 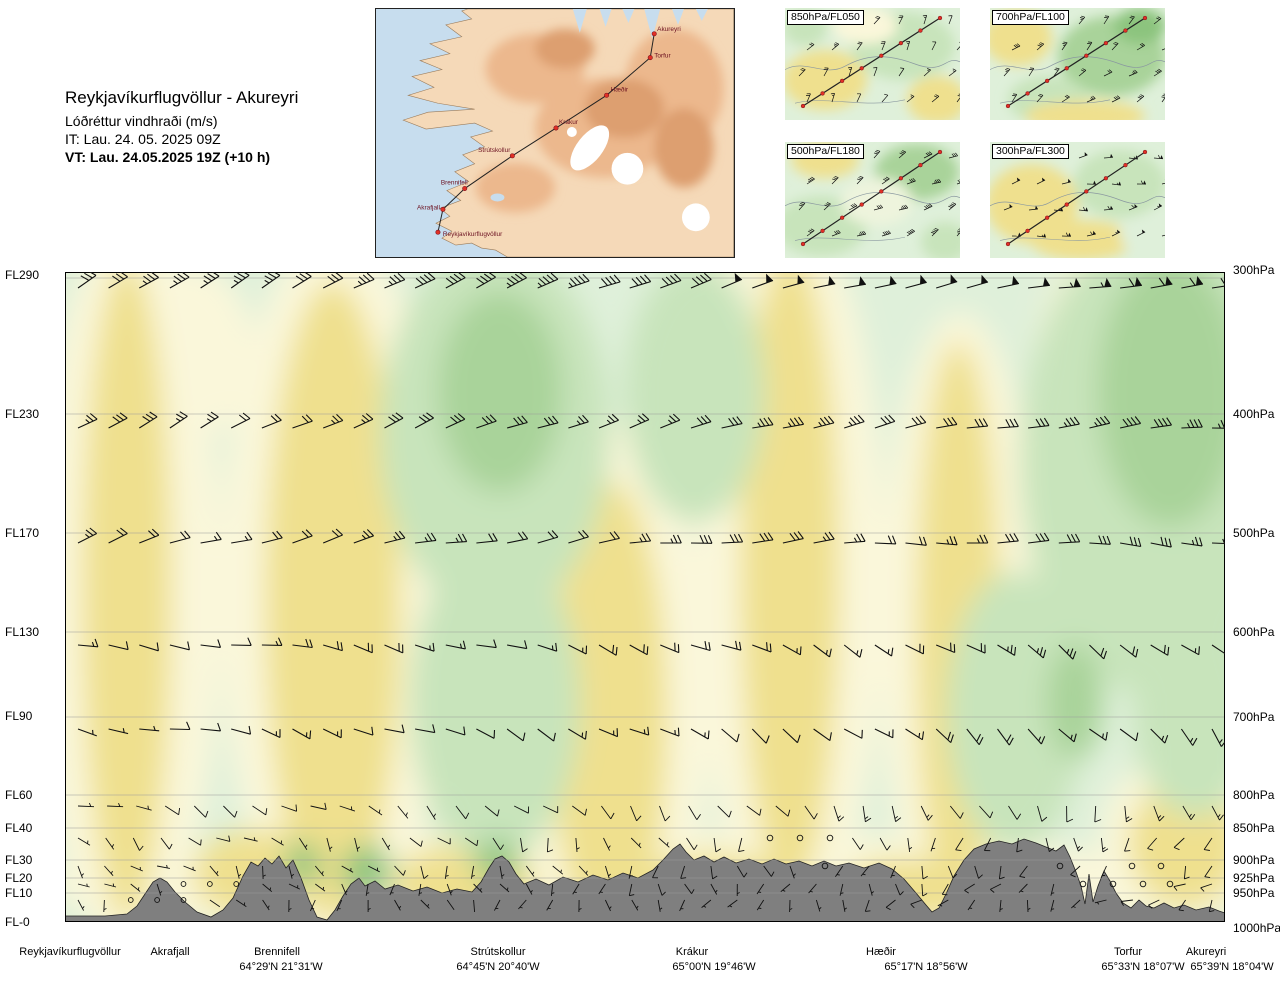 I want to click on wind-barb-row-FL90, so click(x=651, y=734).